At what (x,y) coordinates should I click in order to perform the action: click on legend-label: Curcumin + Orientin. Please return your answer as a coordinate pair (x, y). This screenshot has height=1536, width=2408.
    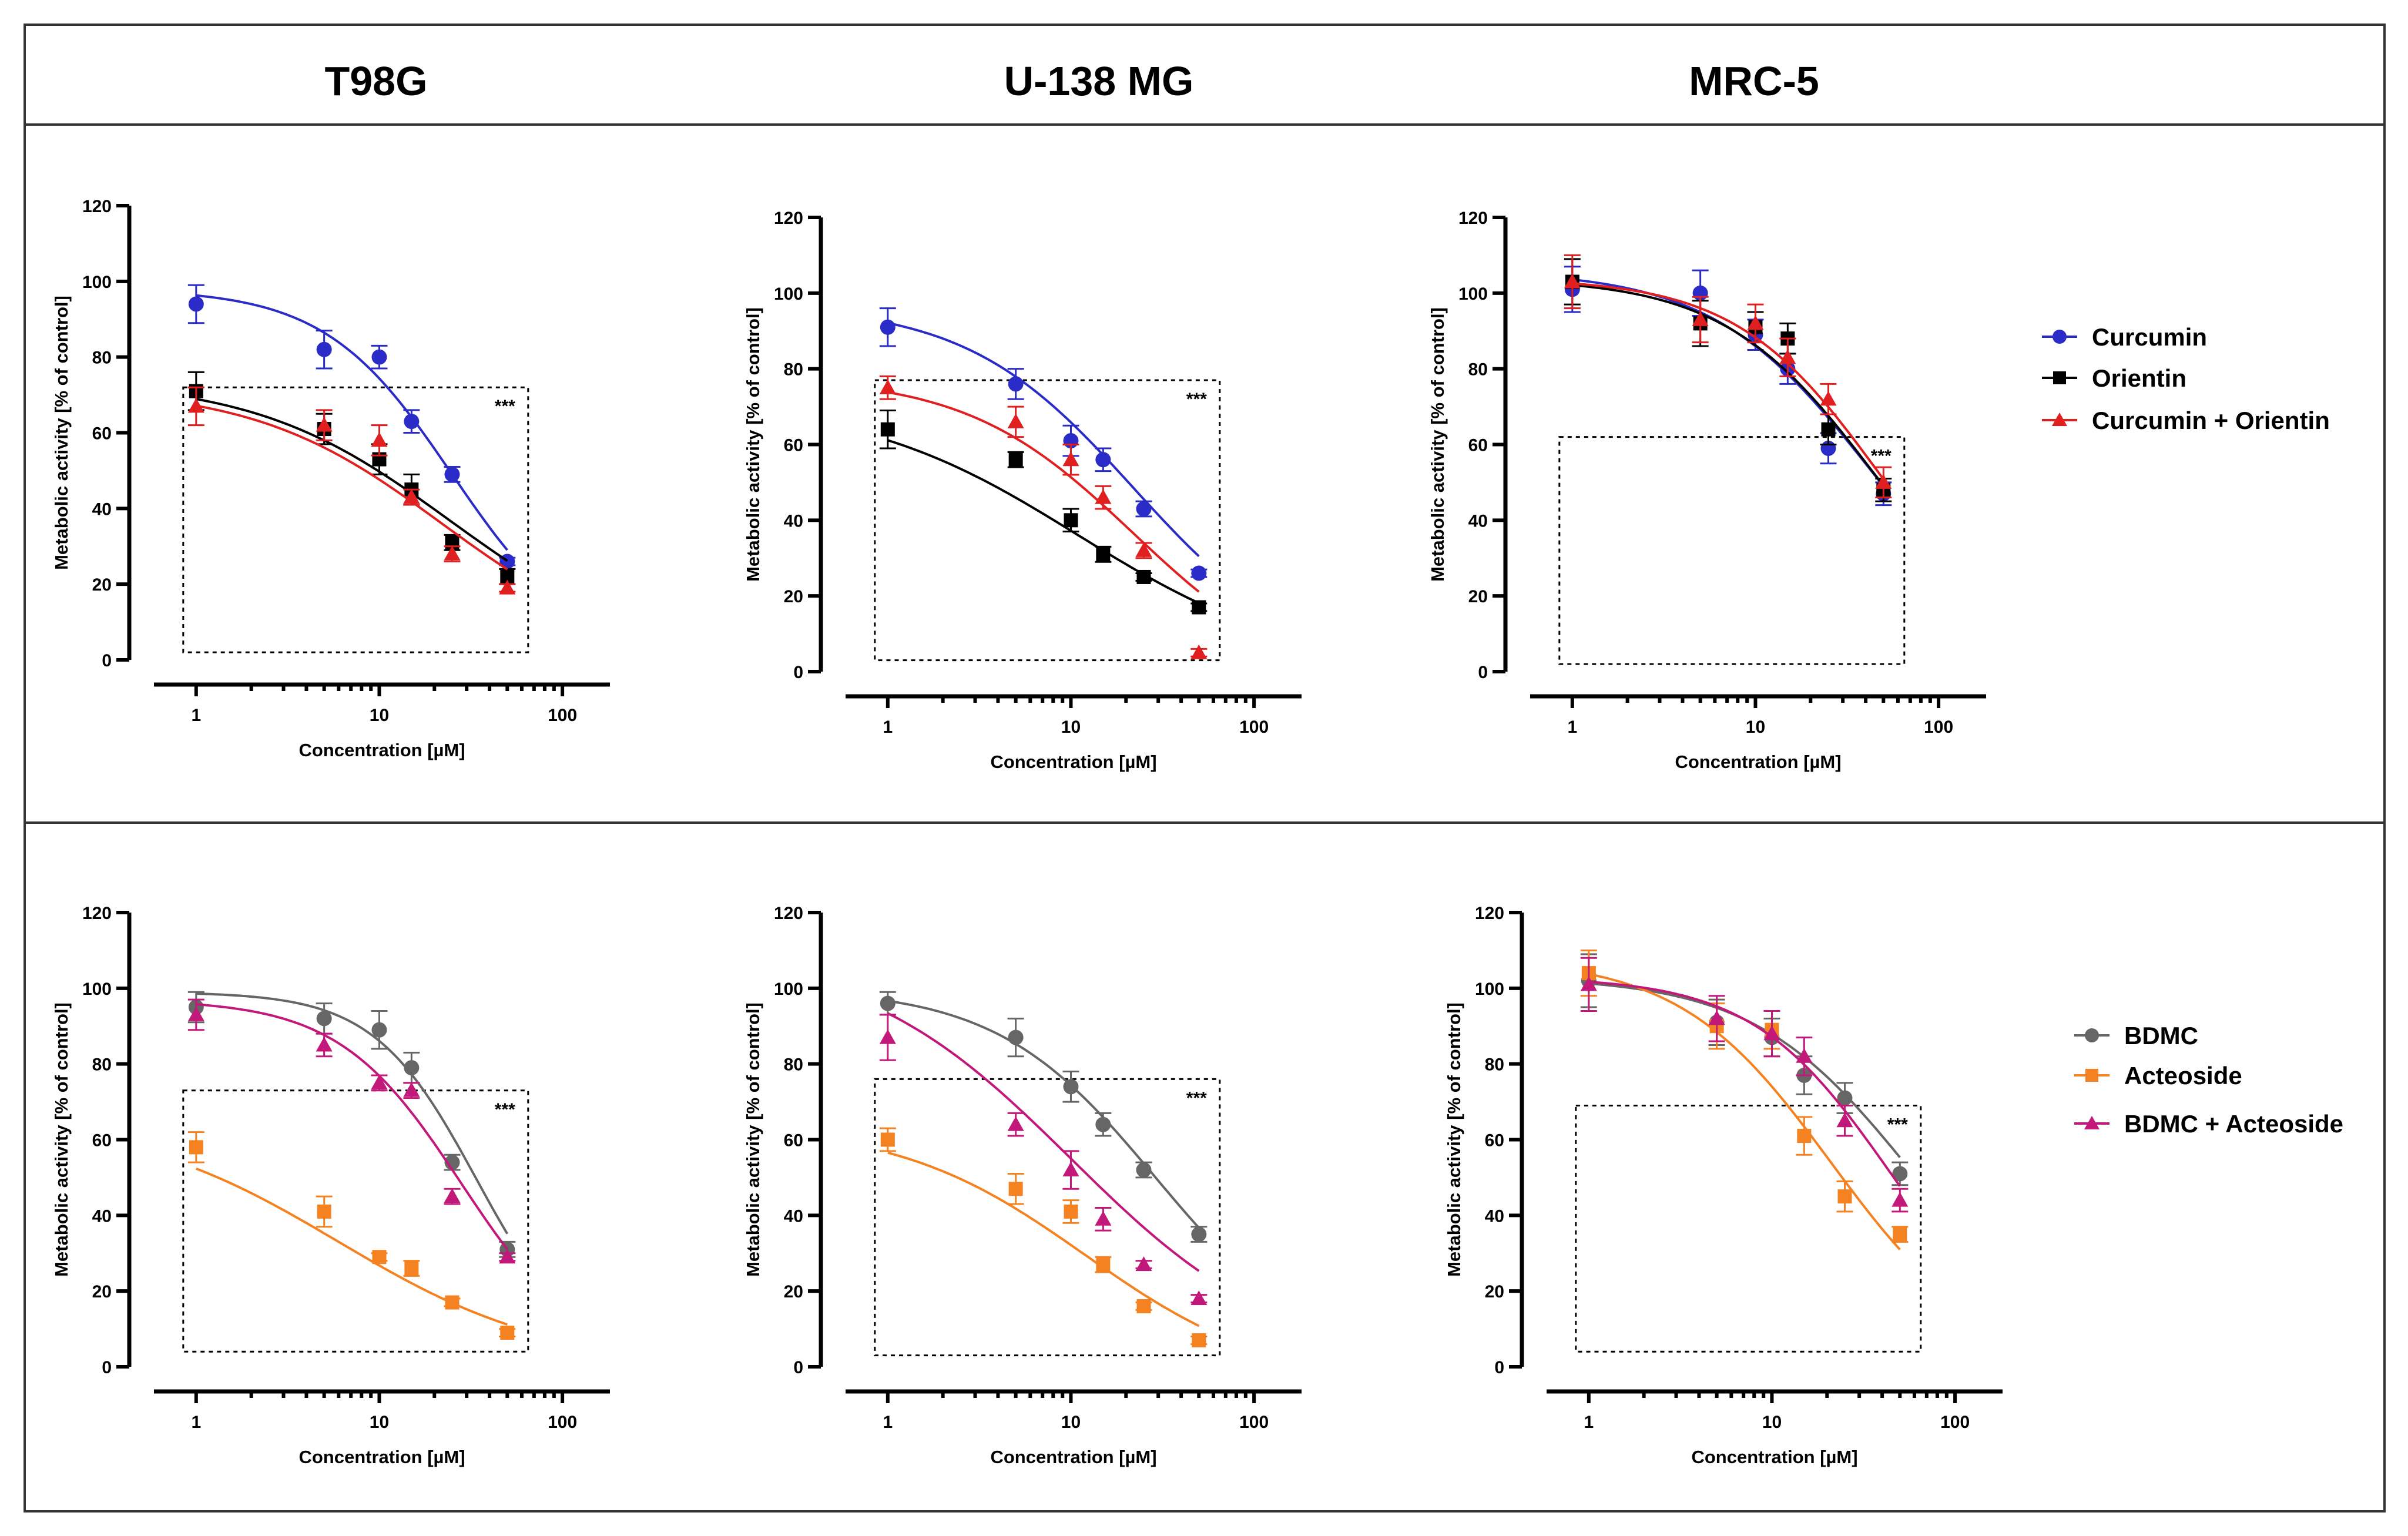
    Looking at the image, I should click on (2211, 421).